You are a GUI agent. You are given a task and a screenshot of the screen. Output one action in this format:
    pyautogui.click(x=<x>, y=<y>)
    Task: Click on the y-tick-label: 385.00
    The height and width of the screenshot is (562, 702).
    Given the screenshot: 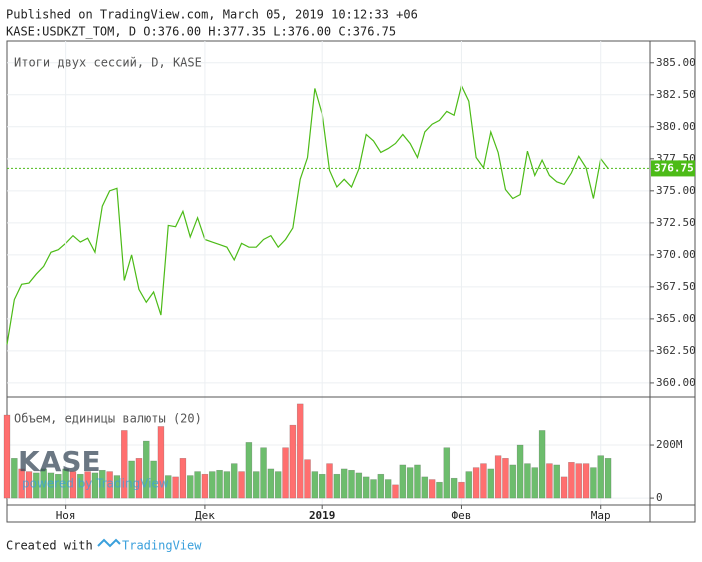 What is the action you would take?
    pyautogui.click(x=676, y=62)
    